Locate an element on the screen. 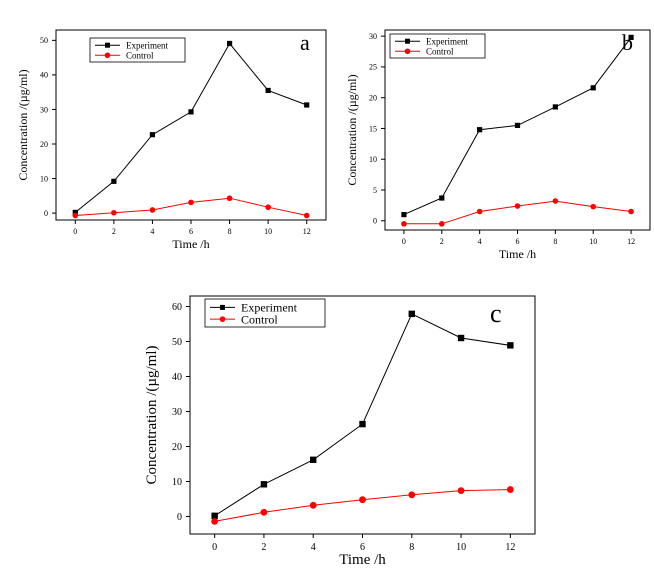  y-tick-label: 60 is located at coordinates (177, 307).